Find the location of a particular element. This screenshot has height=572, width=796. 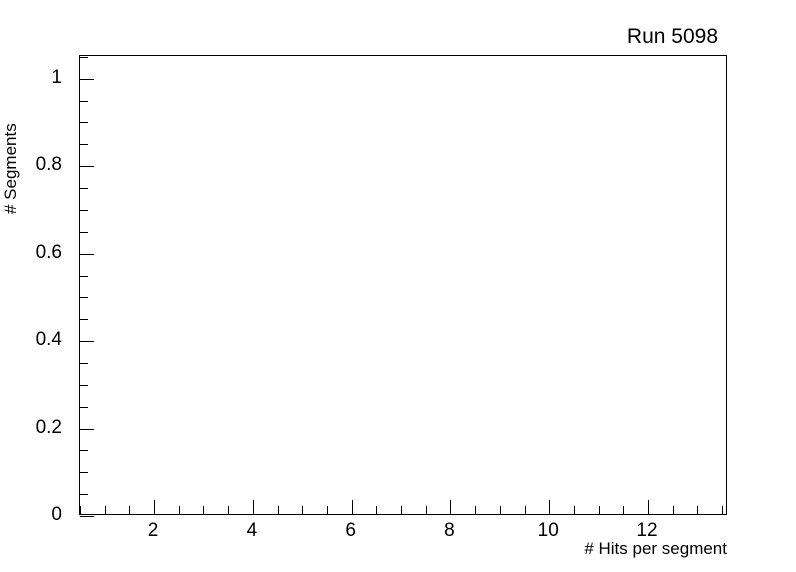

chart-title: Run 5098 is located at coordinates (672, 36).